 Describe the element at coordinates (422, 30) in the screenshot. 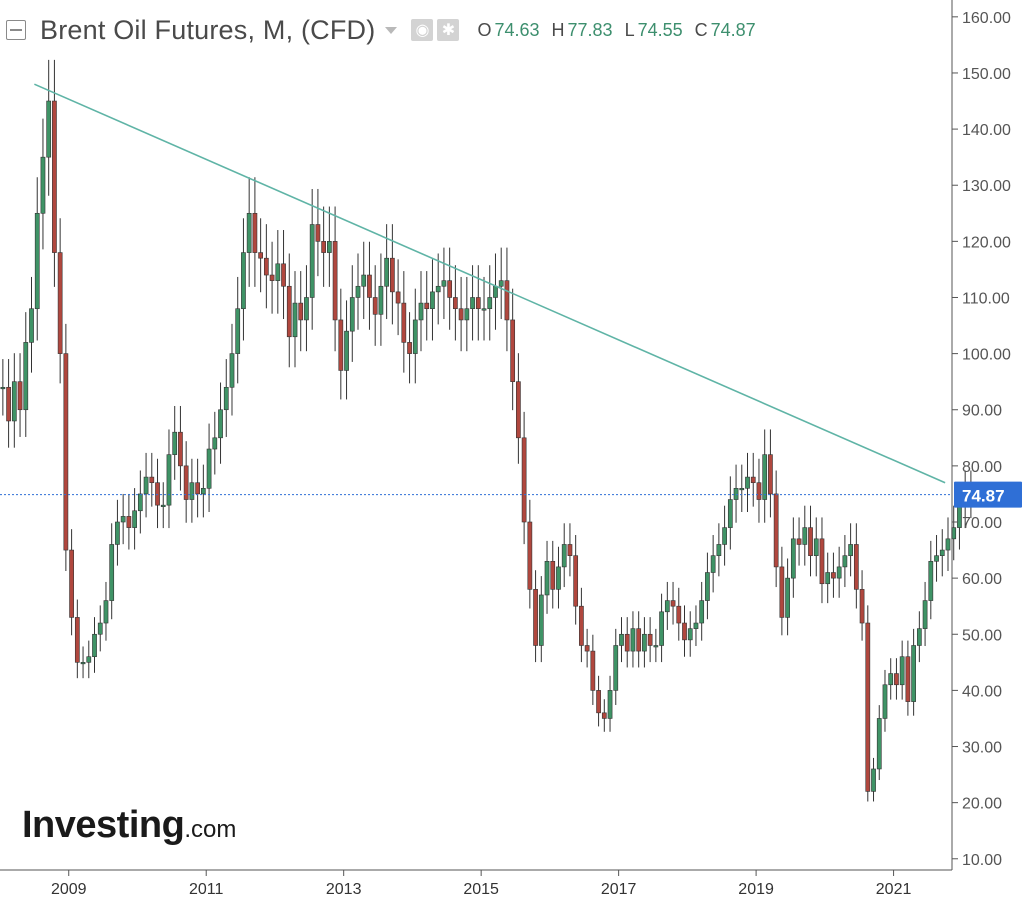

I see `eye-icon: ◉` at that location.